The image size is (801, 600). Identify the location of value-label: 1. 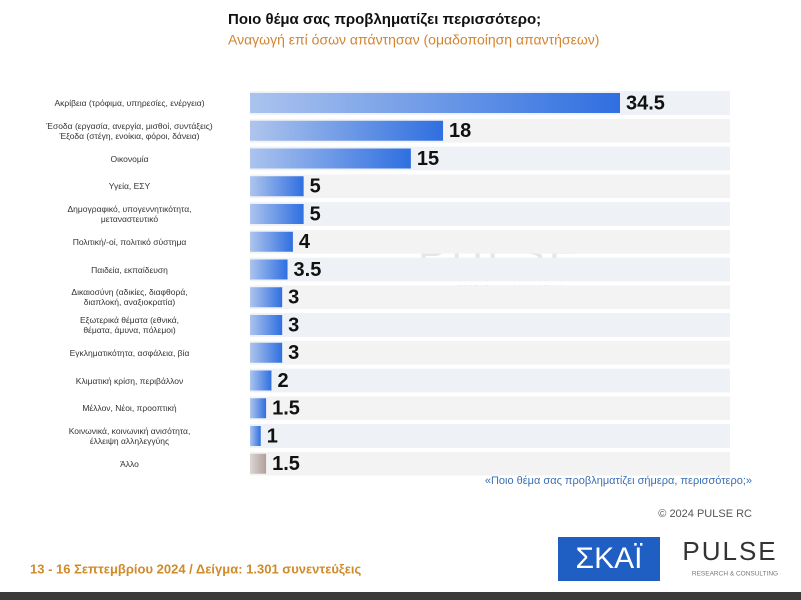
(272, 436).